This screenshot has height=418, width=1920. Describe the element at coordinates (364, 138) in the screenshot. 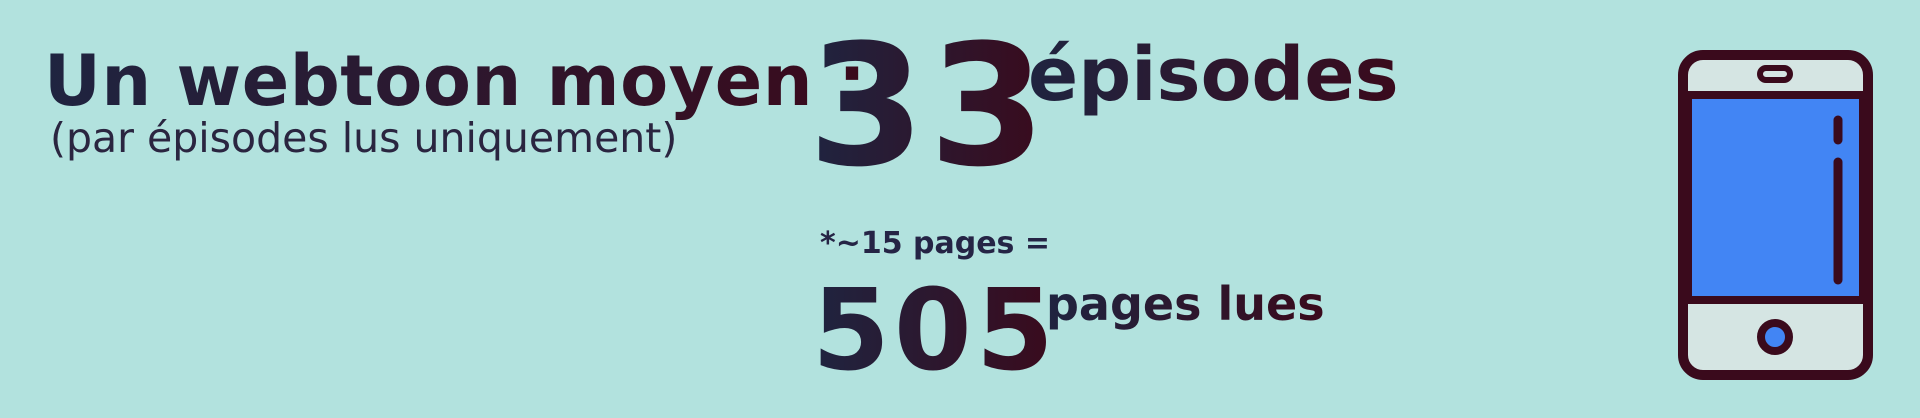

I see `subheadline: (par épisodes lus uniquement)` at that location.